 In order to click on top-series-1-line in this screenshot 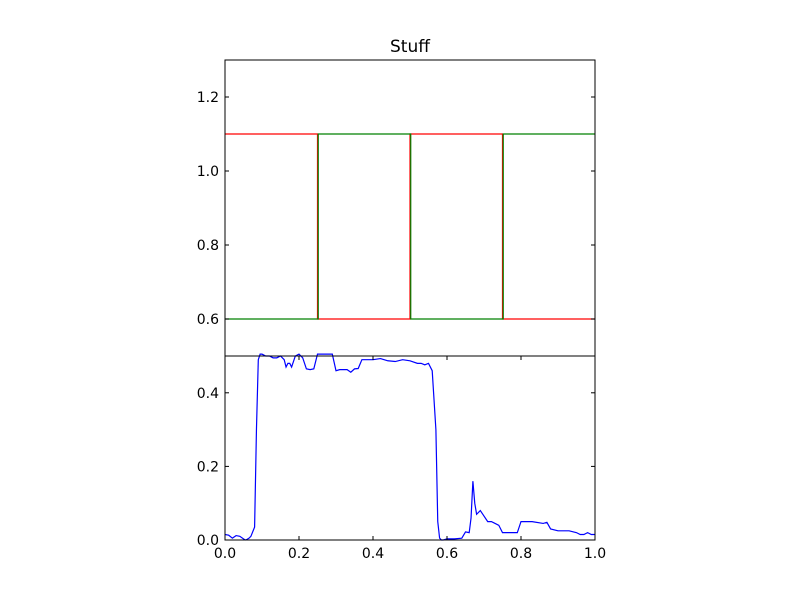, I will do `click(410, 226)`.